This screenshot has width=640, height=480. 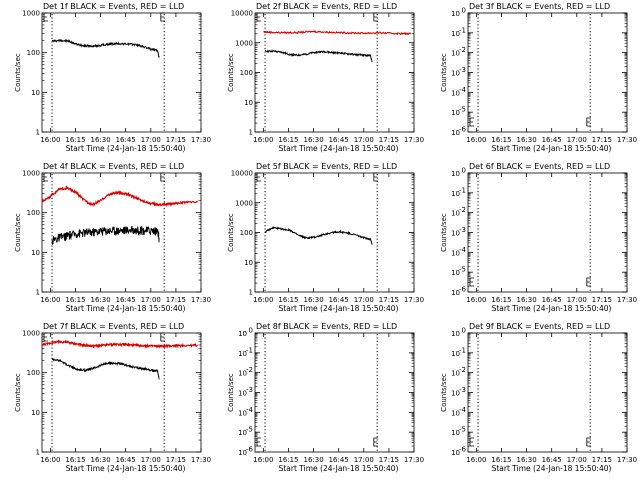 I want to click on panel-4-ylabel: Counts/sec, so click(x=18, y=232).